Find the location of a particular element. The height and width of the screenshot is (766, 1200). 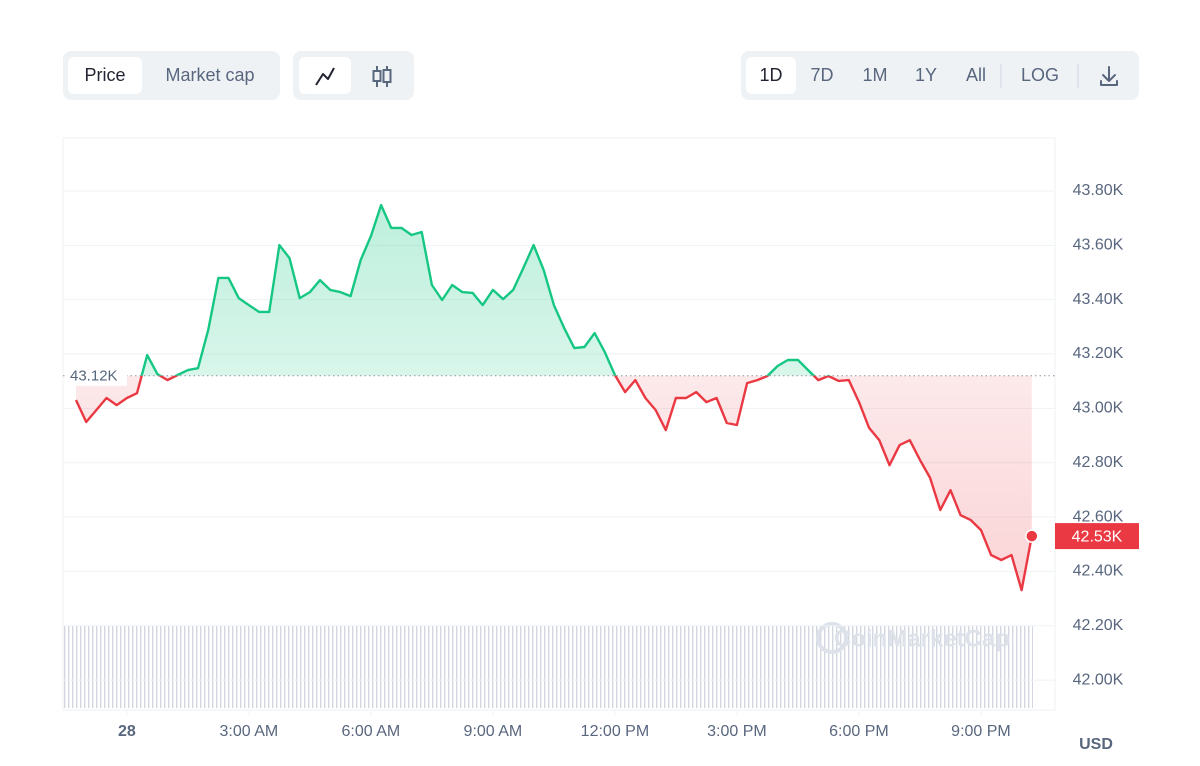

watermark-logo is located at coordinates (832, 638).